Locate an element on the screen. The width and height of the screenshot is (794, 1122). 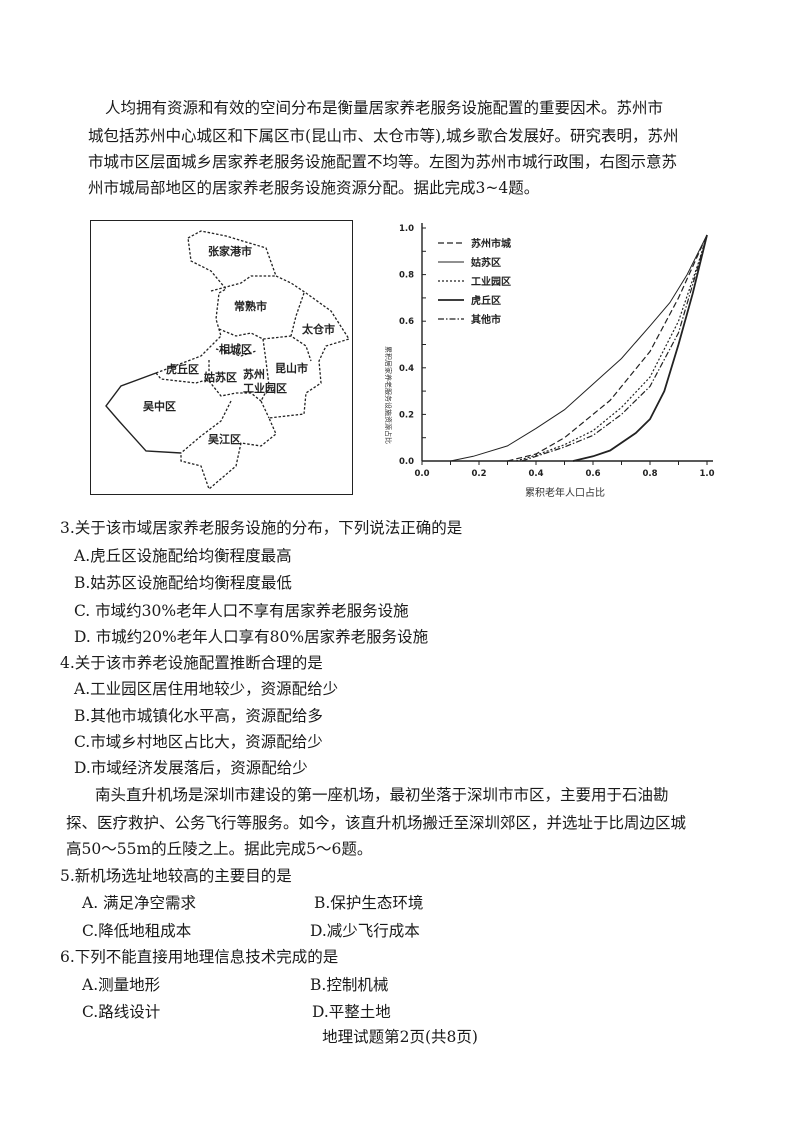
text-line: 市城市区层面城乡居家养老服务设施配置不均等。左图为苏州市城行政围，右图示意苏 is located at coordinates (383, 162).